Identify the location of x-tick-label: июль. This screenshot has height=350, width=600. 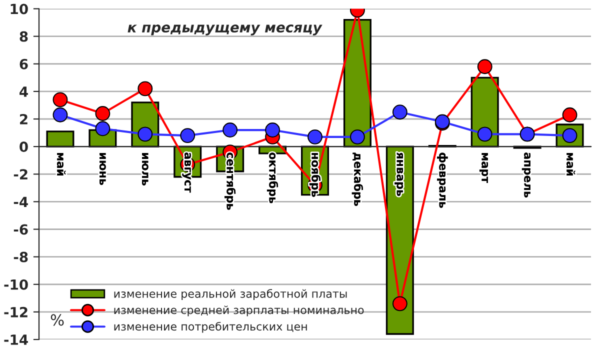
(145, 169).